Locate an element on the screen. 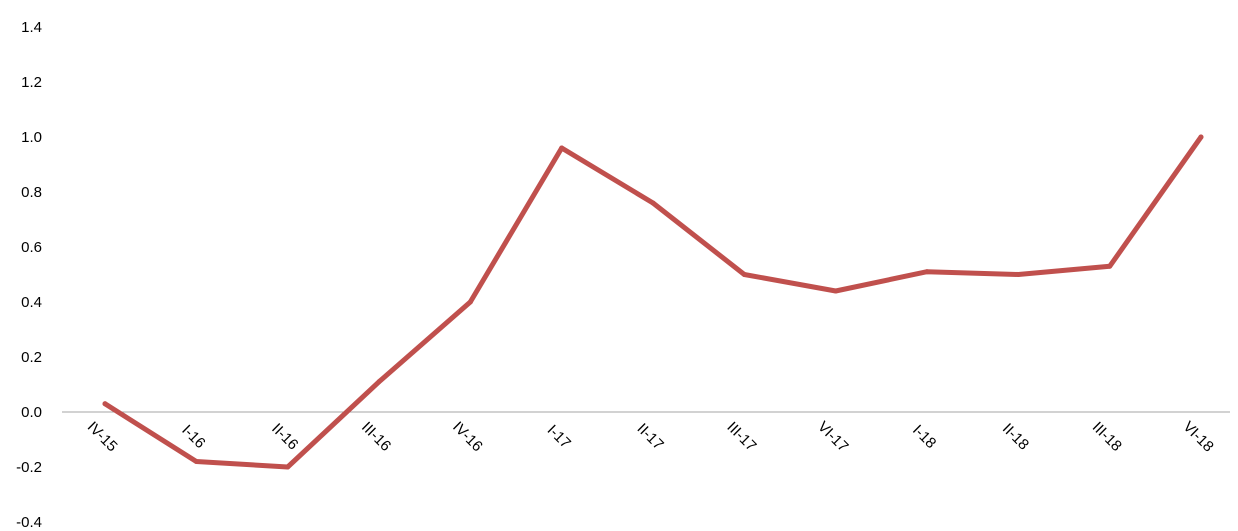  x-tick-label: I-16 is located at coordinates (193, 437).